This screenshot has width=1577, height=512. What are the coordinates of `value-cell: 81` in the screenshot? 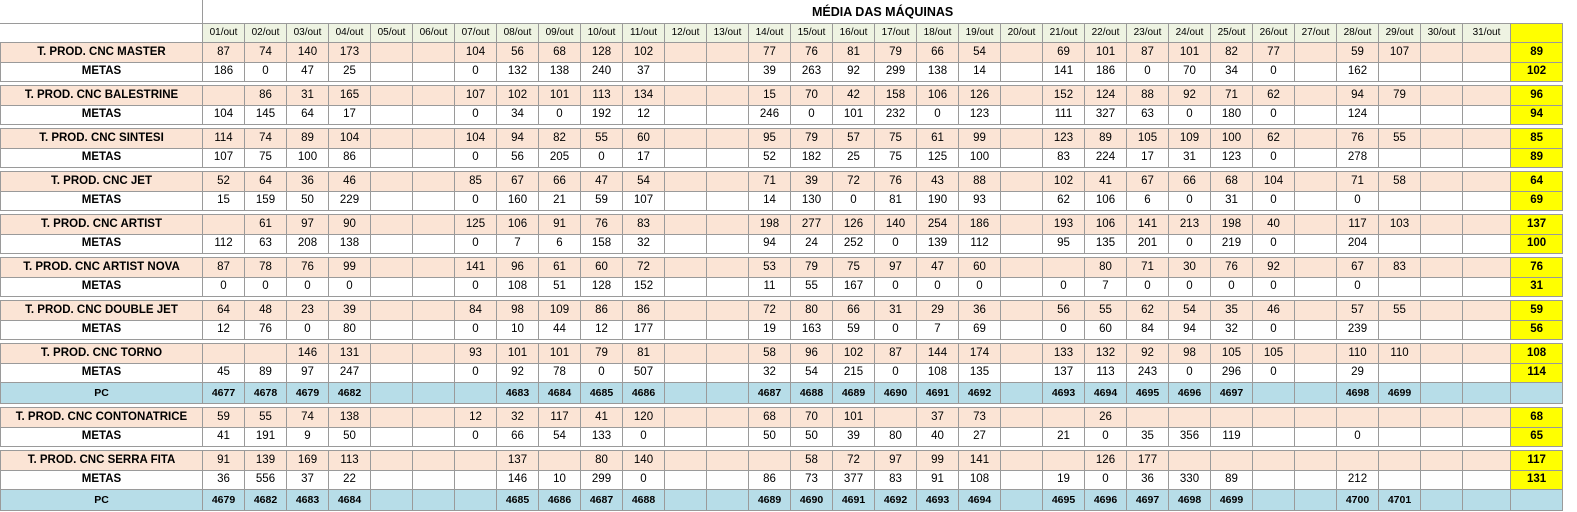 It's located at (895, 201).